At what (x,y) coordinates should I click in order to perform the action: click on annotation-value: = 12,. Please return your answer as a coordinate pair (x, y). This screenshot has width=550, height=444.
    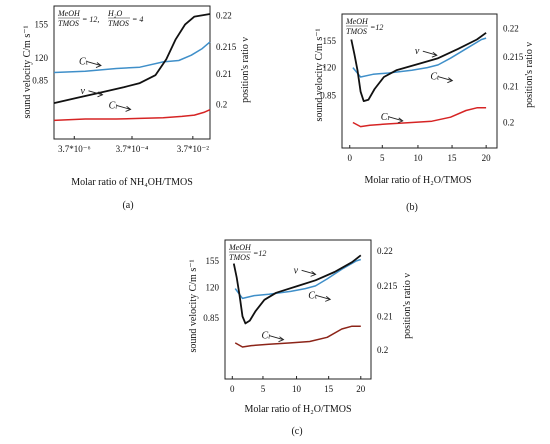
    Looking at the image, I should click on (90, 19).